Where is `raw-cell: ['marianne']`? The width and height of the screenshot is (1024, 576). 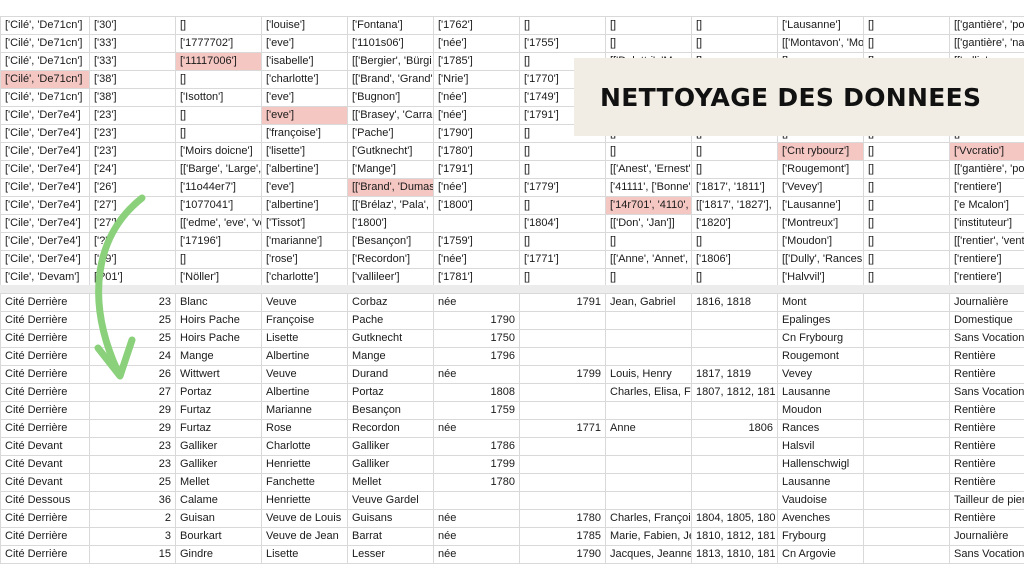
raw-cell: ['marianne'] is located at coordinates (304, 241).